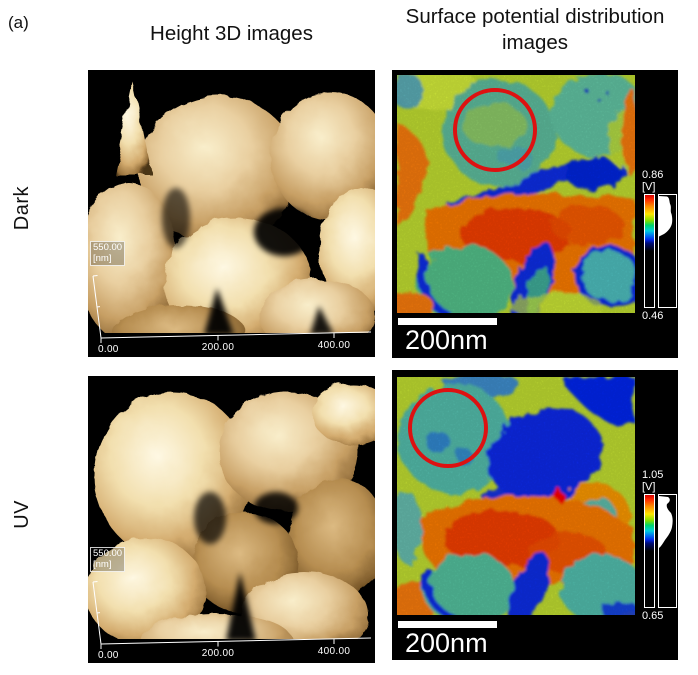 The height and width of the screenshot is (675, 698). I want to click on colorscale-unit-dark: [V], so click(649, 187).